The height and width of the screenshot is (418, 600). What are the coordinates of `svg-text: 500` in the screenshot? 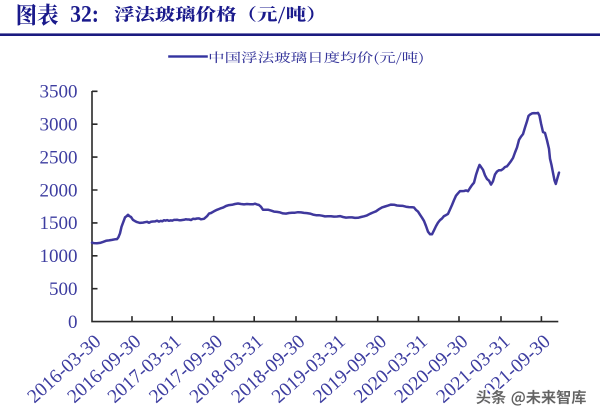 It's located at (63, 289).